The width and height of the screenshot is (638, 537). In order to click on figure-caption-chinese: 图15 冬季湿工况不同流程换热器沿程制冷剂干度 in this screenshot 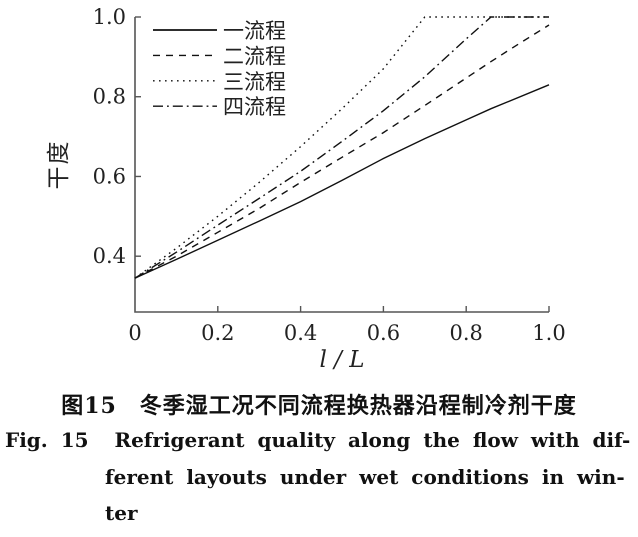, I will do `click(319, 406)`.